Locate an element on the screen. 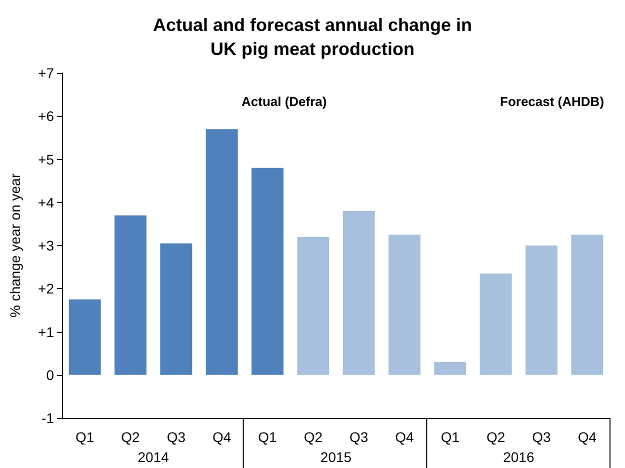  y-tick-label: 0 is located at coordinates (50, 374).